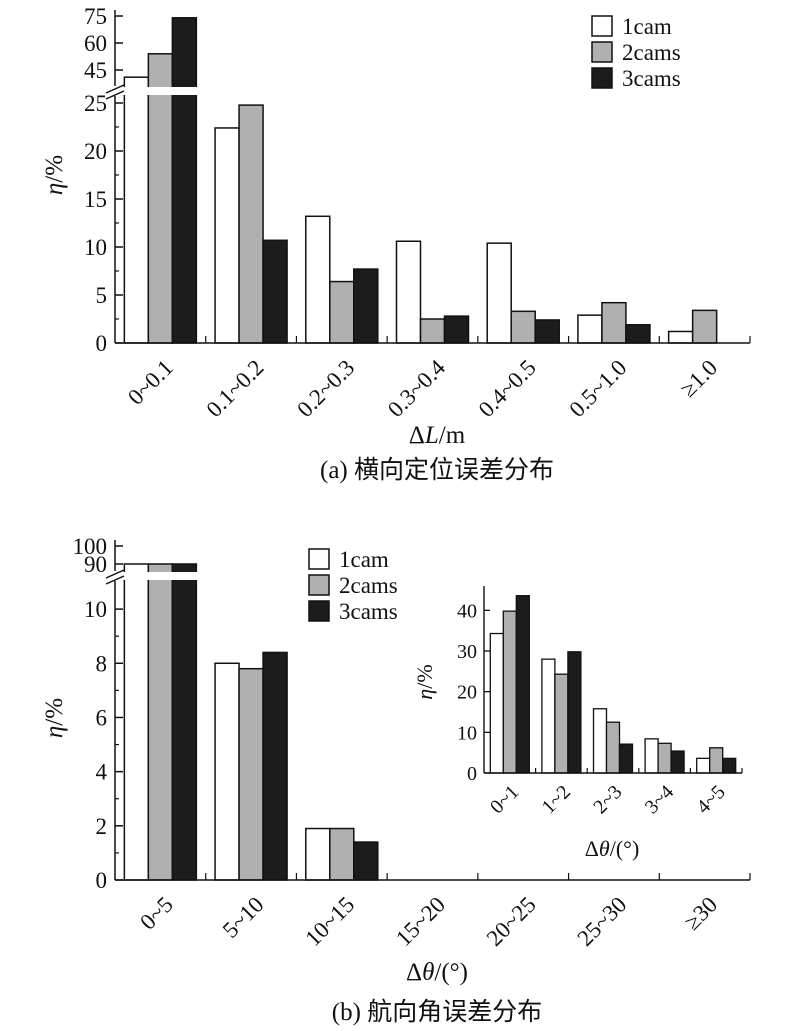  What do you see at coordinates (102, 663) in the screenshot?
I see `y-tick-label-8: 8` at bounding box center [102, 663].